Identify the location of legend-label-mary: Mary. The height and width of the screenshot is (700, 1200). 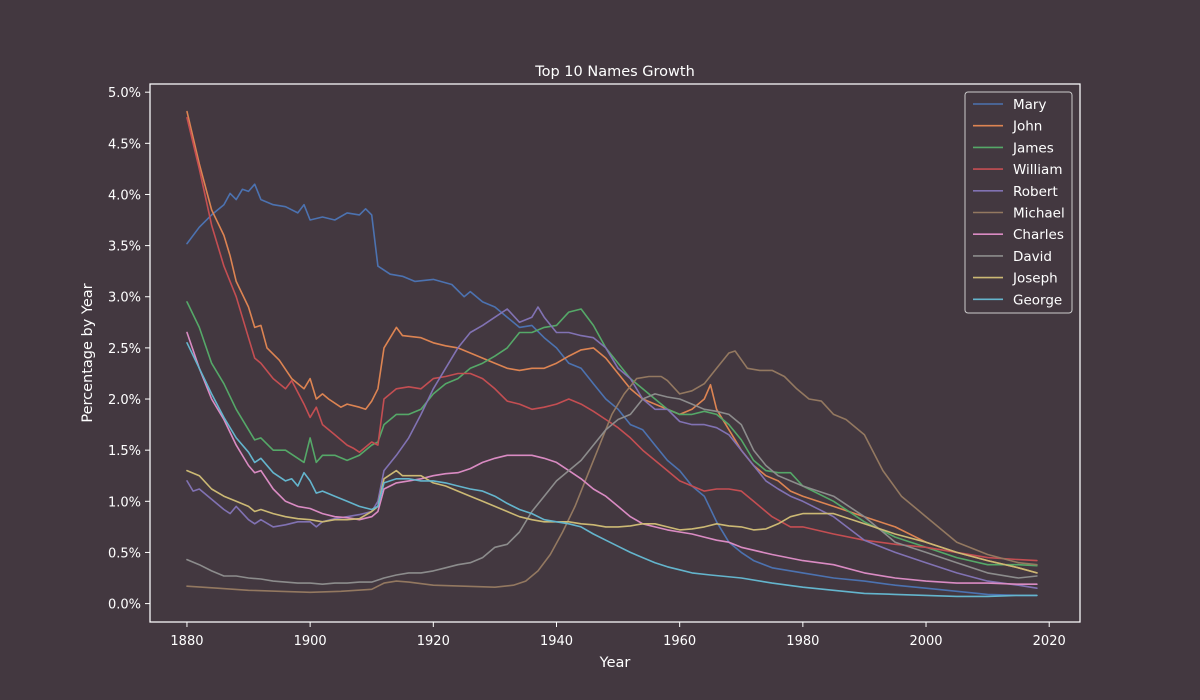
(1029, 105).